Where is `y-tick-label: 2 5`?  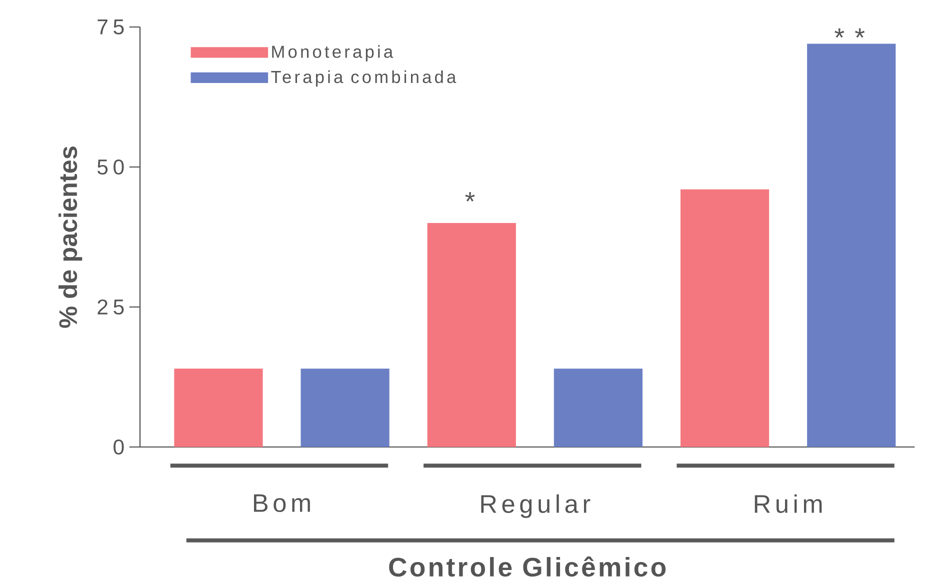 y-tick-label: 2 5 is located at coordinates (111, 307).